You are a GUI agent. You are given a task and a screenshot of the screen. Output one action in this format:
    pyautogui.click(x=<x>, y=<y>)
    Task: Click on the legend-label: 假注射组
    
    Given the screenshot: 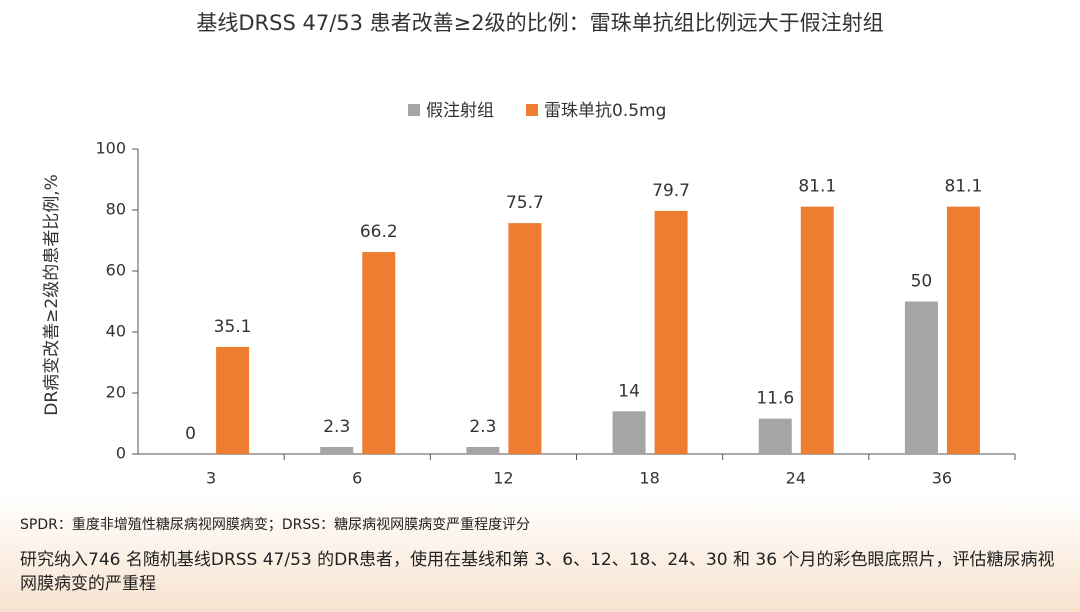 What is the action you would take?
    pyautogui.click(x=460, y=111)
    